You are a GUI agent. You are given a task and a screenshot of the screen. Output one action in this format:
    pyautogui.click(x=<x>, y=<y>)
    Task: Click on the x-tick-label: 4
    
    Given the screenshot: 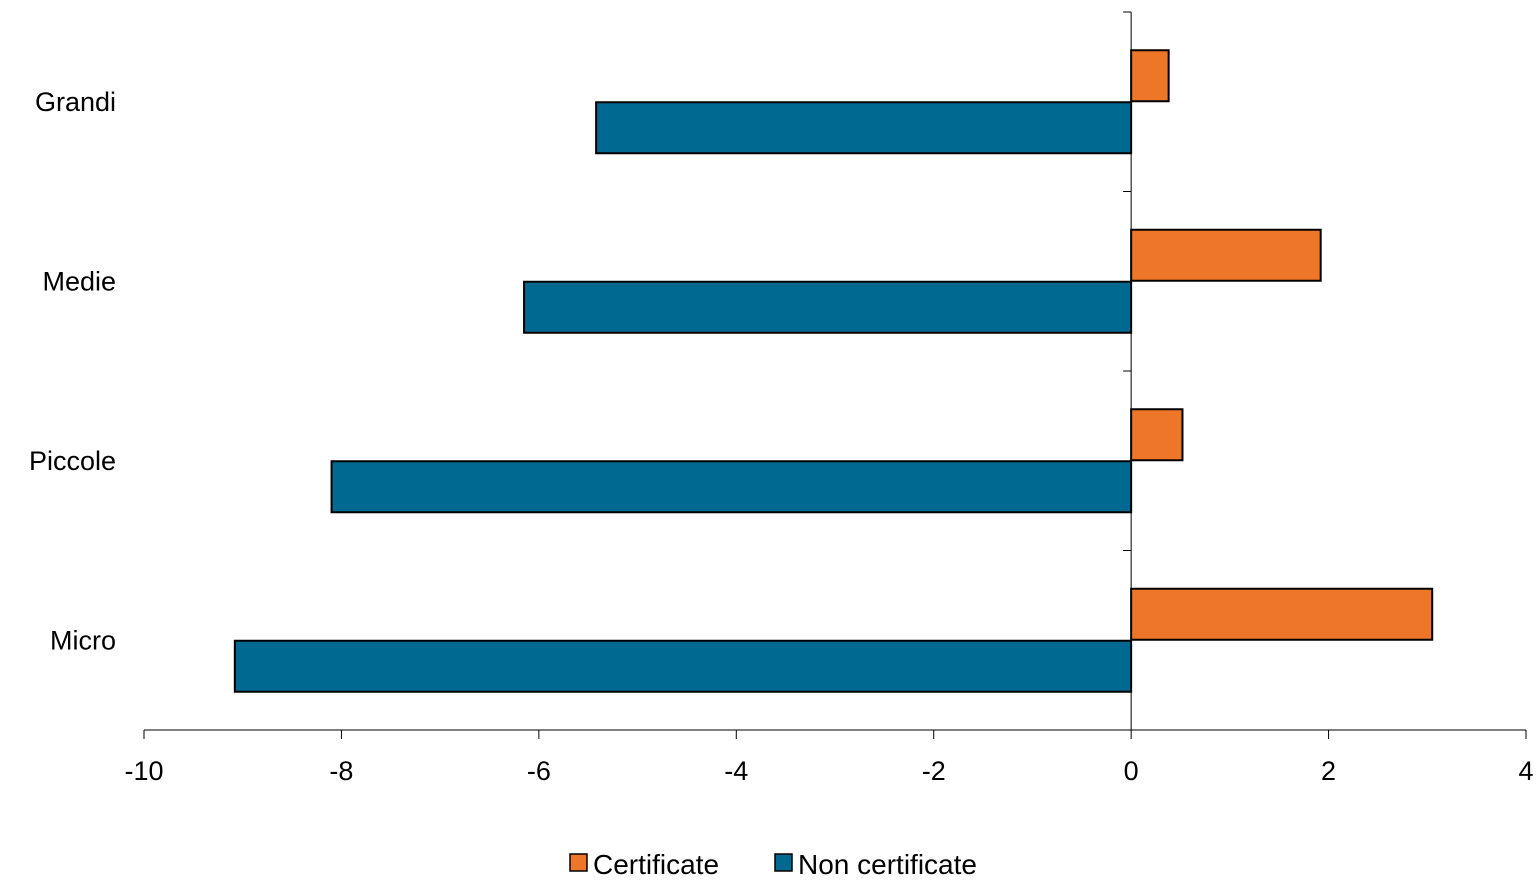 What is the action you would take?
    pyautogui.click(x=1525, y=771)
    